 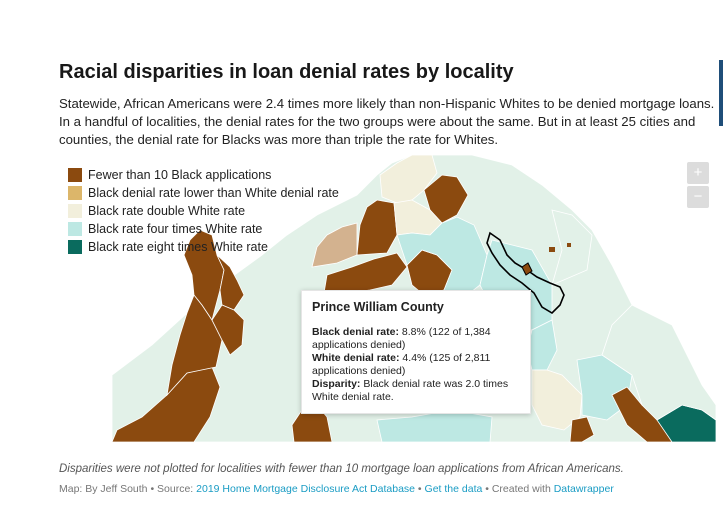 I want to click on tooltip-title: Prince William County, so click(x=378, y=307).